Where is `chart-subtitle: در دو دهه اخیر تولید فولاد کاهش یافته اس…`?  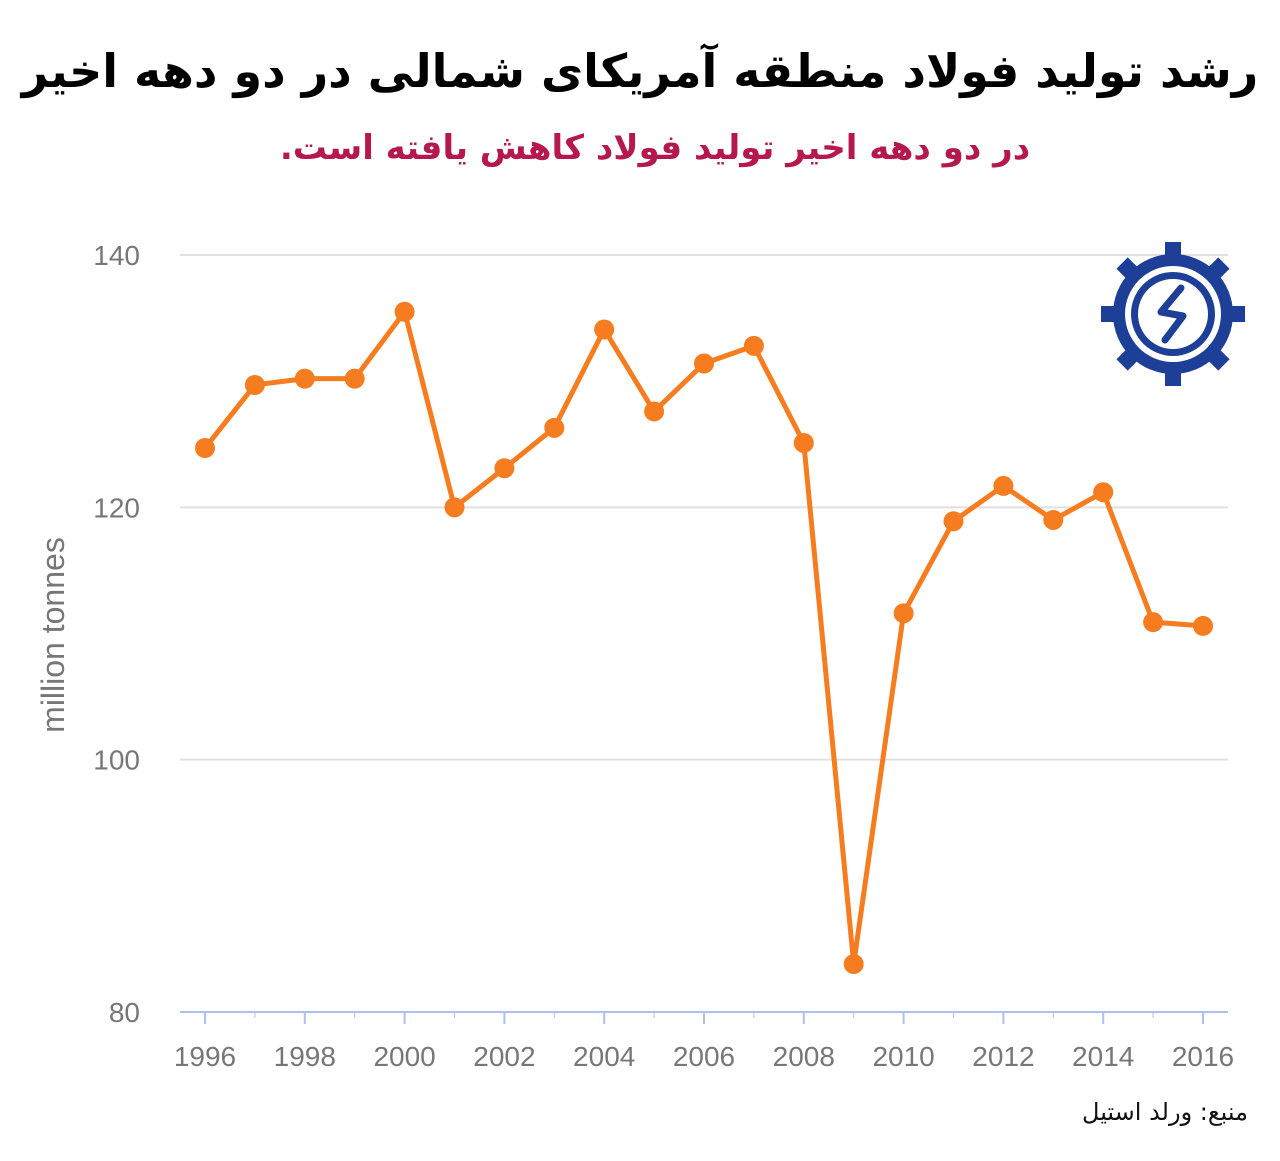 chart-subtitle: در دو دهه اخیر تولید فولاد کاهش یافته اس… is located at coordinates (655, 148).